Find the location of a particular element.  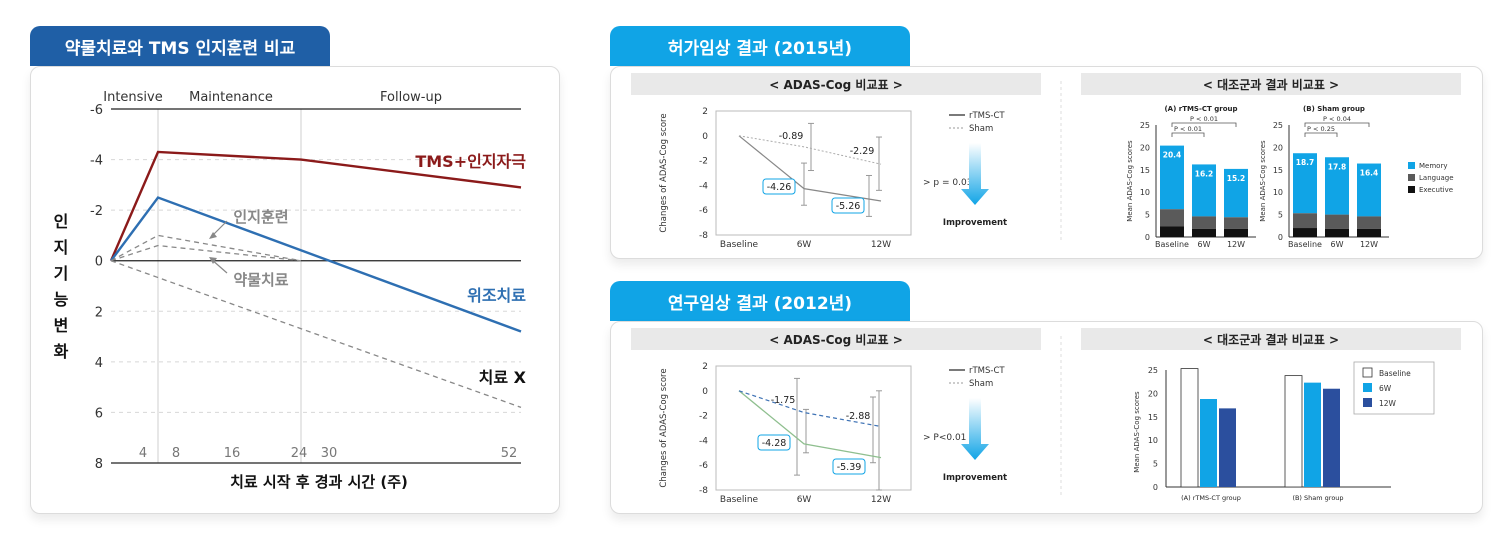

y-axis-label-char: 기 is located at coordinates (61, 273).